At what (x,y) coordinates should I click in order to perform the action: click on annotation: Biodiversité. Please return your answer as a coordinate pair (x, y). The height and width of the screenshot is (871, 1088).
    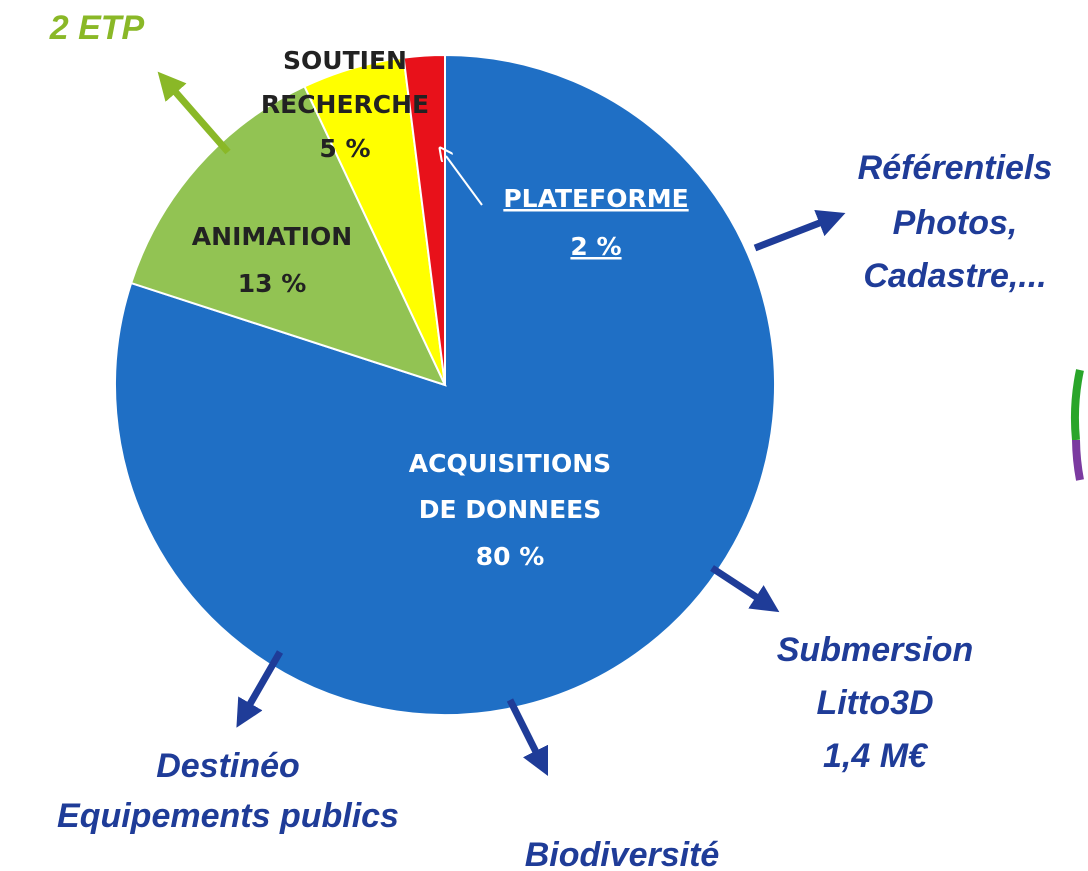
    Looking at the image, I should click on (622, 853).